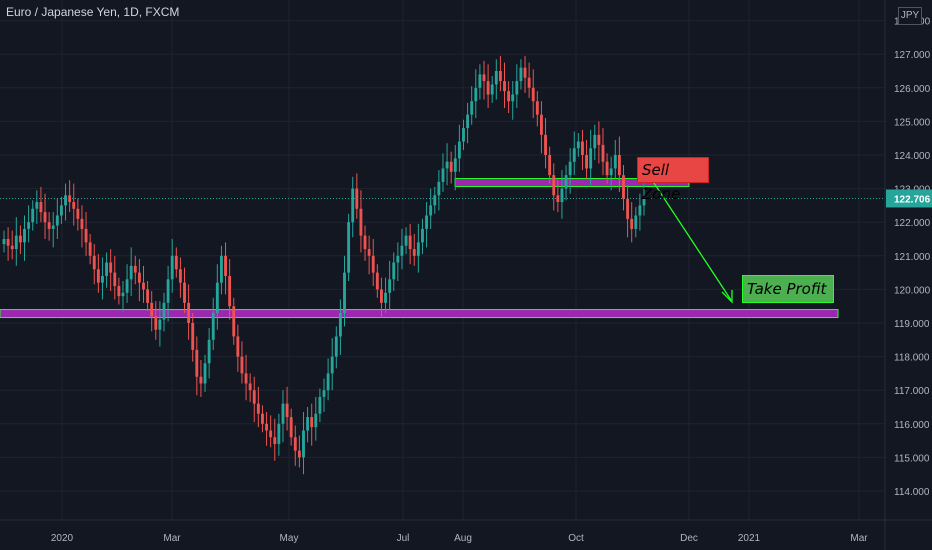 Image resolution: width=932 pixels, height=550 pixels. What do you see at coordinates (419, 314) in the screenshot?
I see `take-profit-band` at bounding box center [419, 314].